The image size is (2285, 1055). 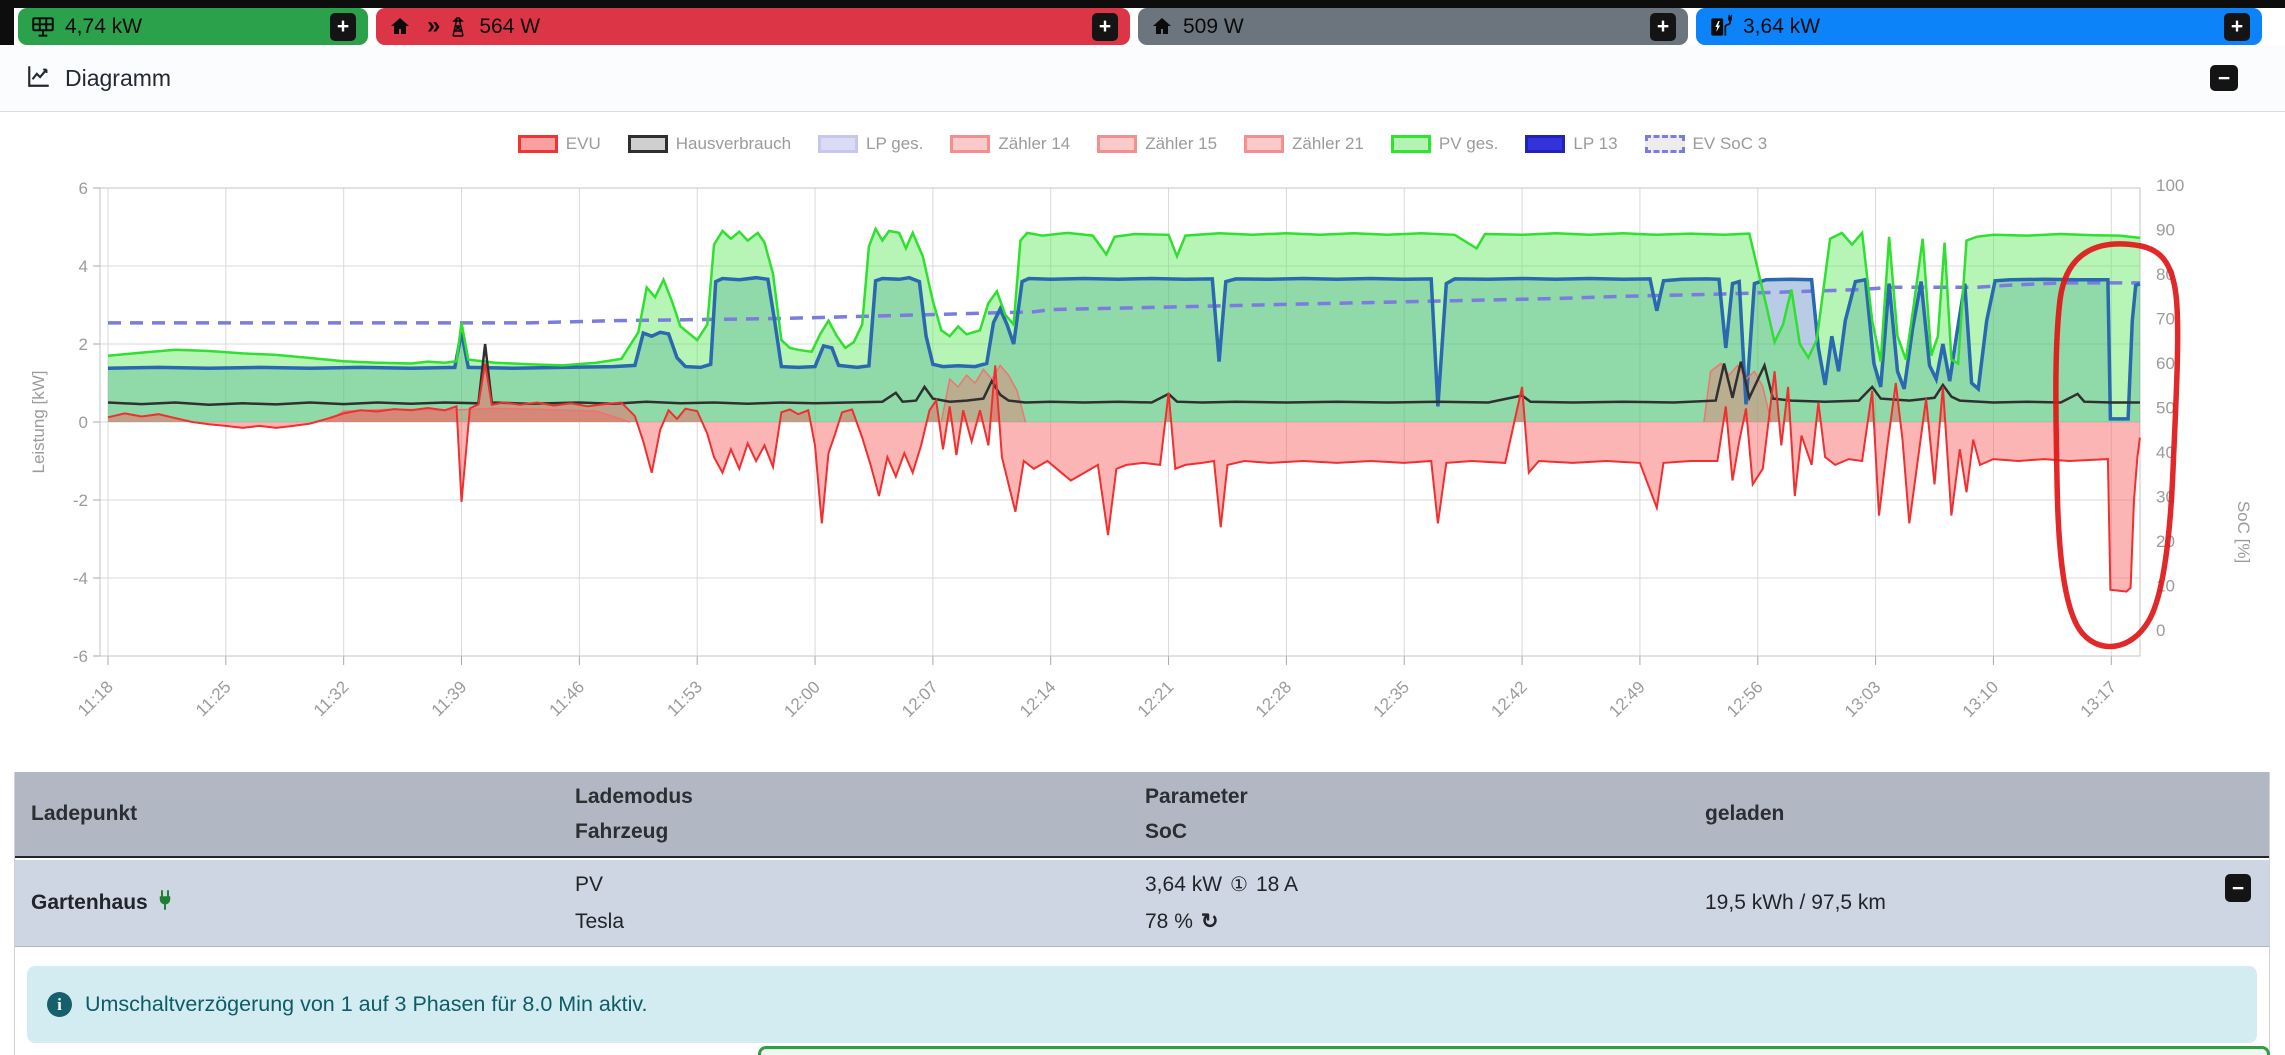 What do you see at coordinates (213, 698) in the screenshot?
I see `x-axis-tick-label: 11:25` at bounding box center [213, 698].